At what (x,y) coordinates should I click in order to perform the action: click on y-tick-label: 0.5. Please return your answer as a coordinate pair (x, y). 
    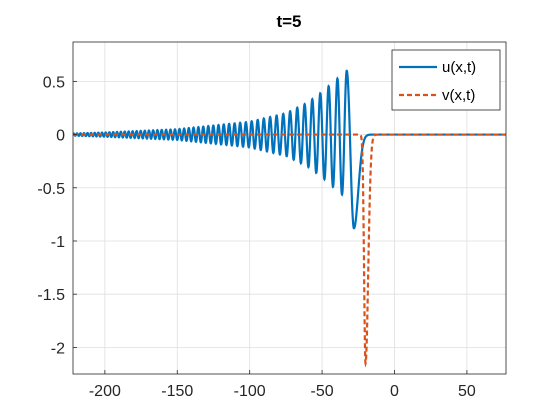
    Looking at the image, I should click on (54, 82).